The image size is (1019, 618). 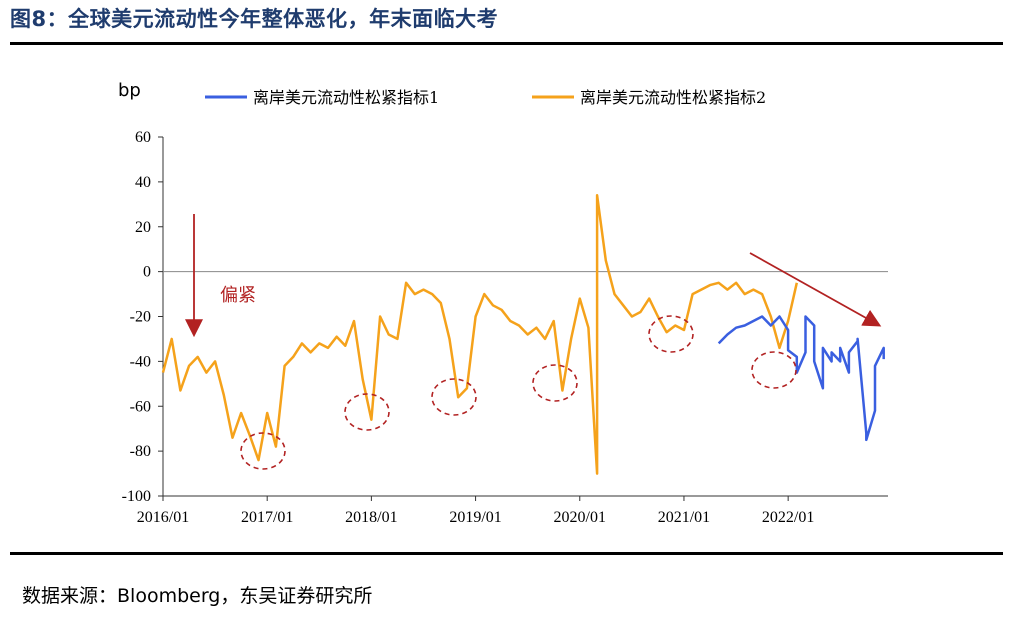 What do you see at coordinates (163, 517) in the screenshot?
I see `x-tick-label: 2016/01` at bounding box center [163, 517].